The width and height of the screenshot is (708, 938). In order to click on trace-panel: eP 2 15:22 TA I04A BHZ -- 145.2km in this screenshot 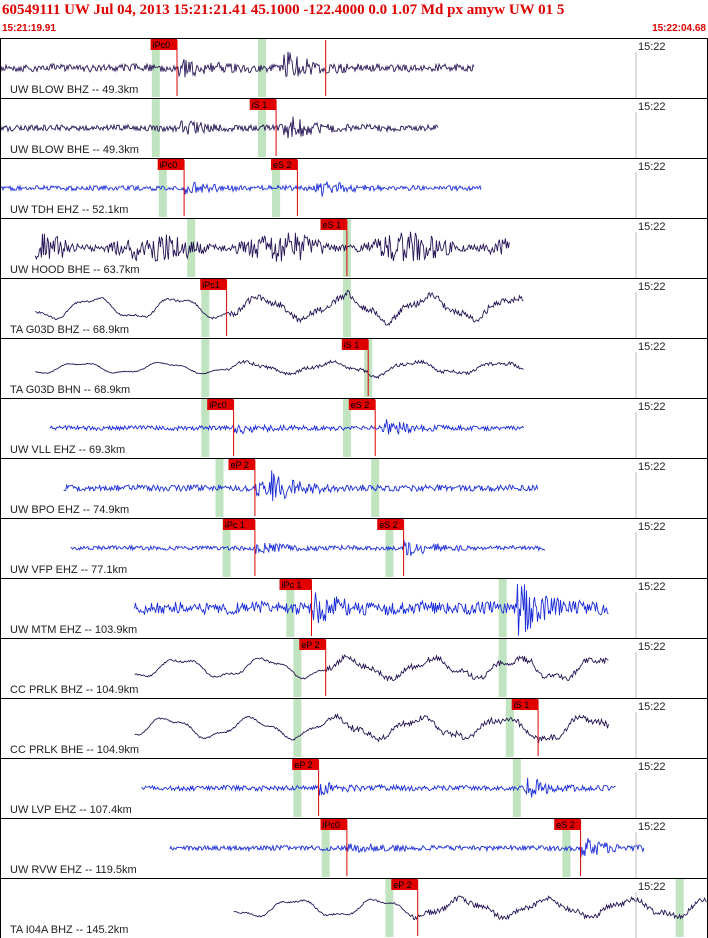, I will do `click(354, 908)`.